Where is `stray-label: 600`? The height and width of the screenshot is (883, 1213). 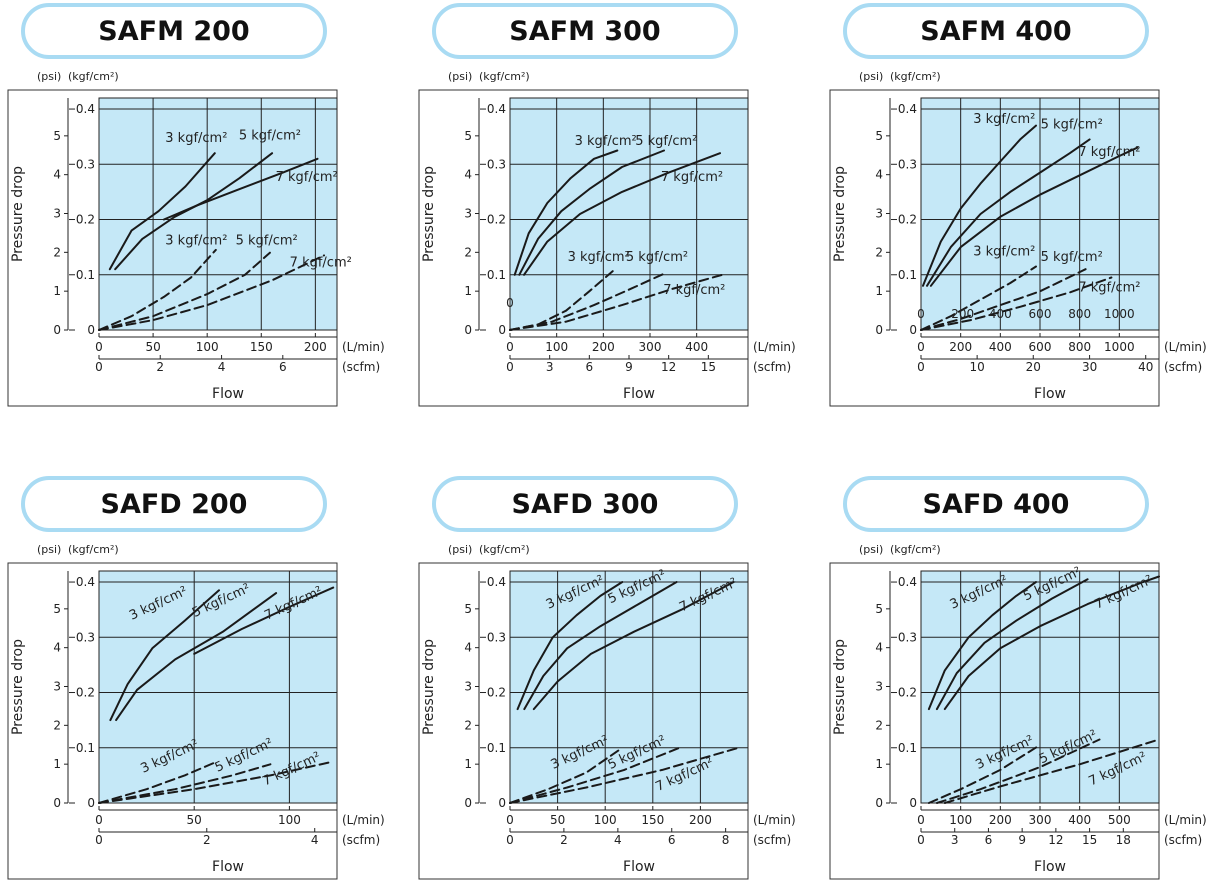 stray-label: 600 is located at coordinates (1040, 314).